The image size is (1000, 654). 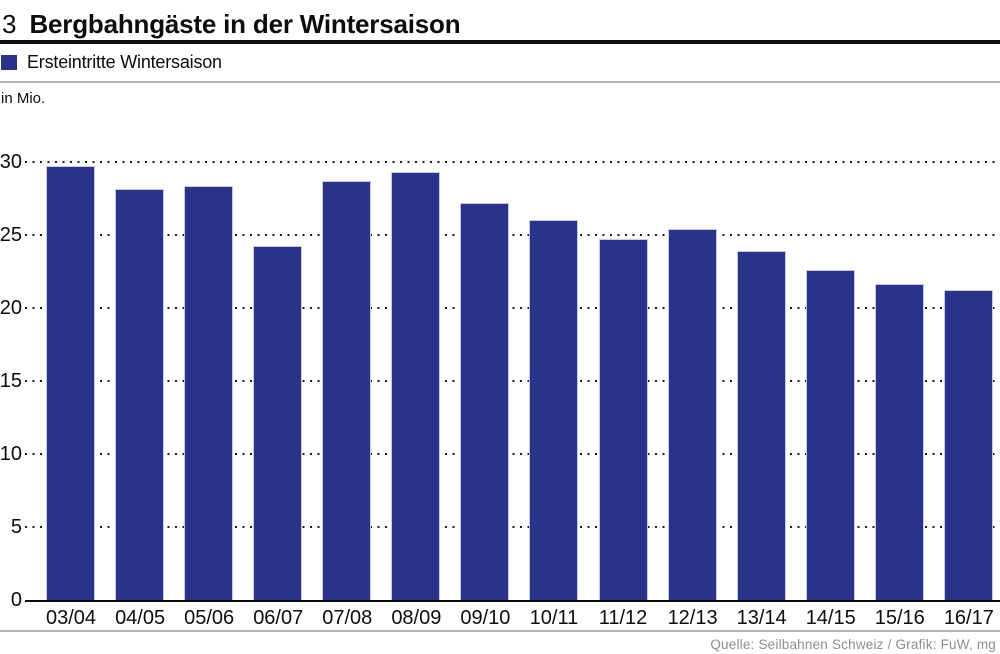 I want to click on y-tick-label-5: 5, so click(x=16, y=526).